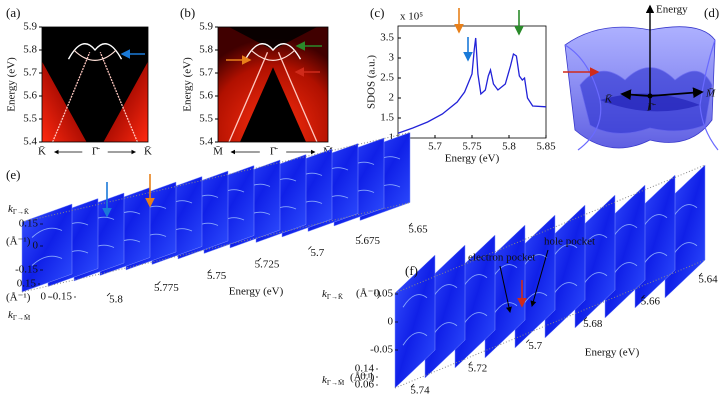 This screenshot has height=396, width=727. I want to click on y-tick-label: 2.5, so click(387, 78).